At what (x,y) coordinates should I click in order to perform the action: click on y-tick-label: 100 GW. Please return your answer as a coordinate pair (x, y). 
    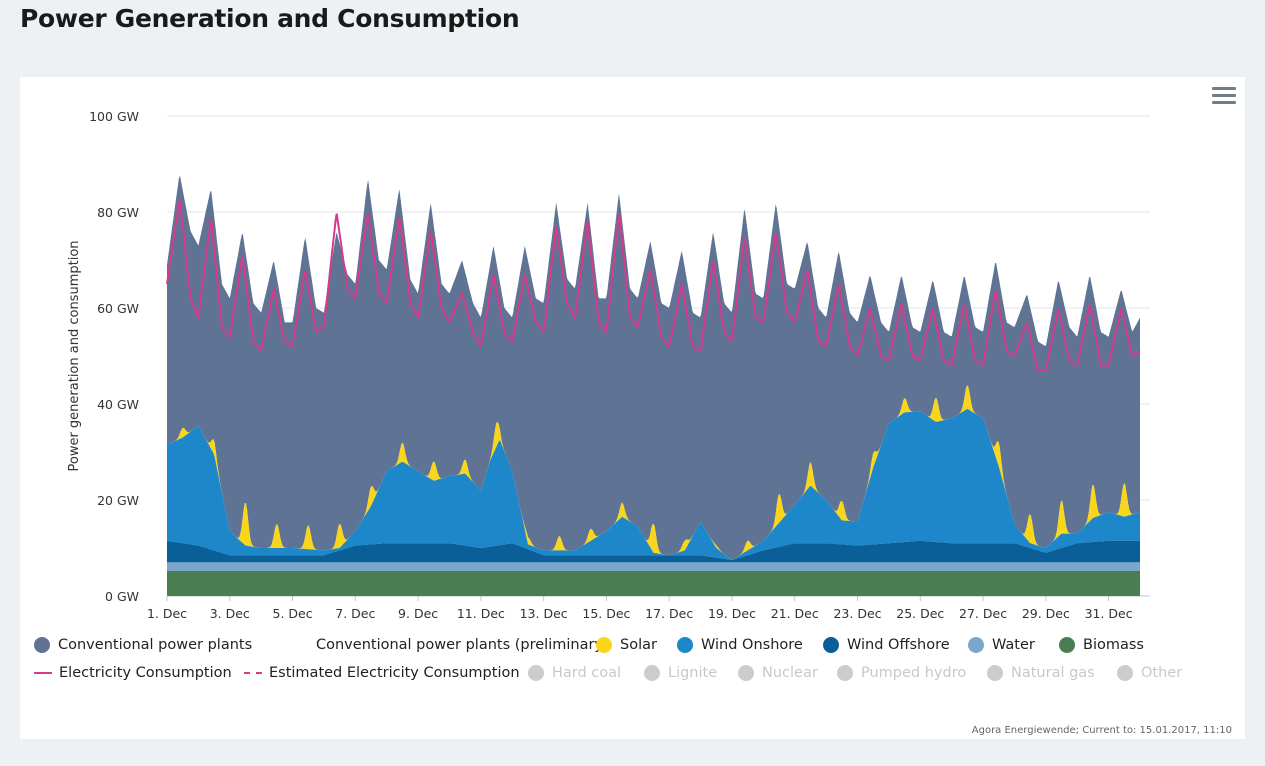
    Looking at the image, I should click on (114, 116).